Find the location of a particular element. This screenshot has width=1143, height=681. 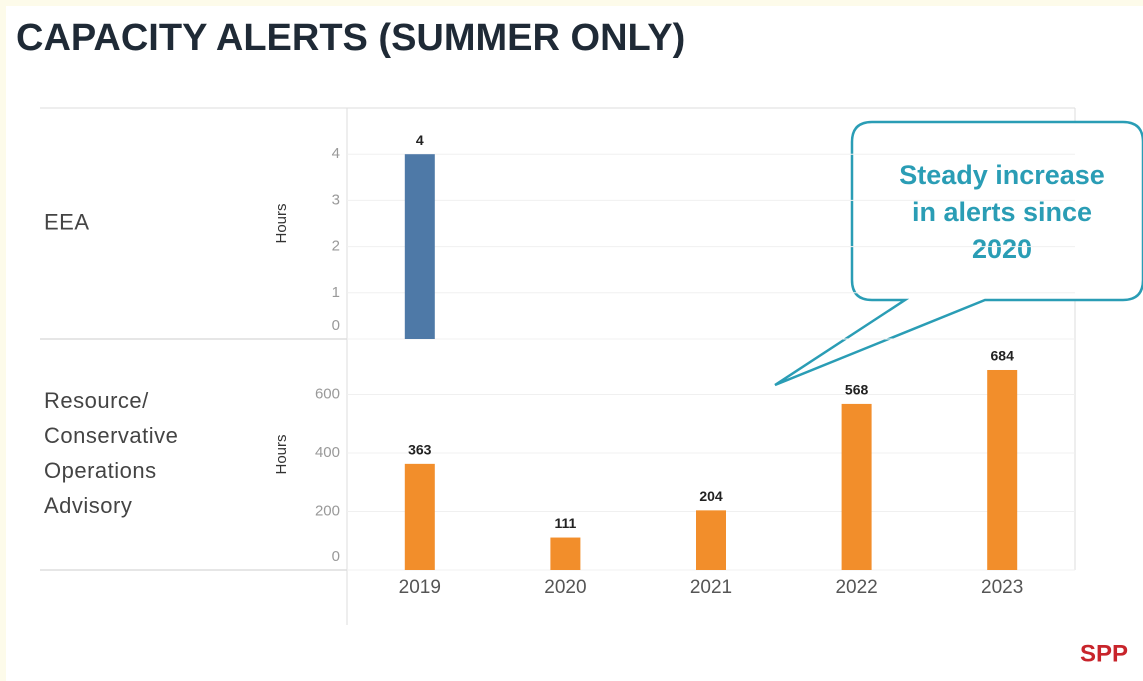

callout-bubble is located at coordinates (958, 253).